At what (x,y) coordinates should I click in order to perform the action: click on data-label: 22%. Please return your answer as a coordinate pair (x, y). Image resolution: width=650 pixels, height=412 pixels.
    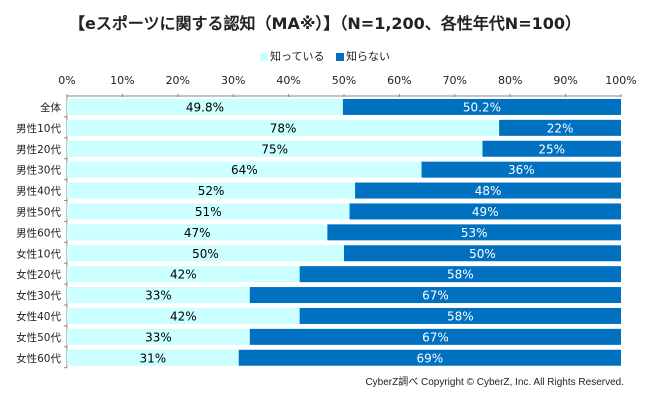
    Looking at the image, I should click on (560, 128).